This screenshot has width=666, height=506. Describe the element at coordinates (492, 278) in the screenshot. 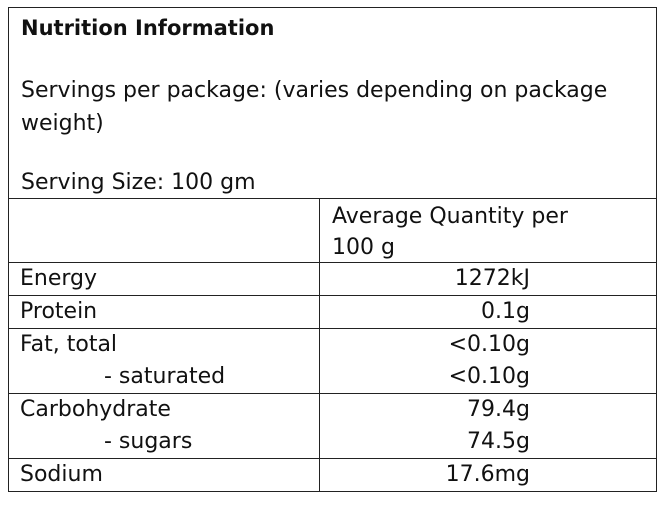

I see `nutrient-value: 1272kJ` at that location.